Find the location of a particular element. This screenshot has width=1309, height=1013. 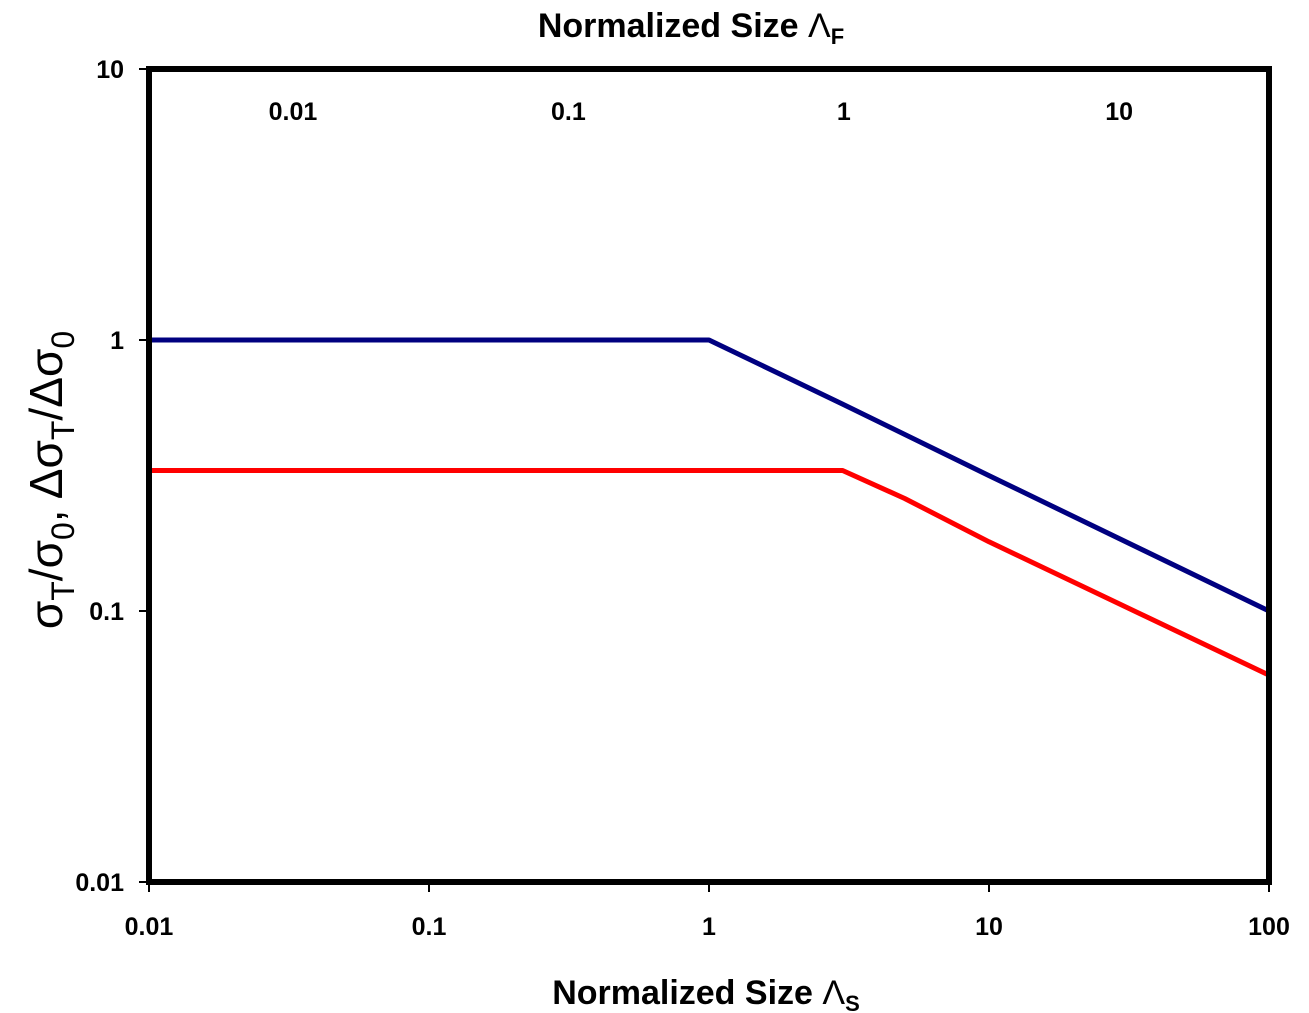

x-tick-label: 10 is located at coordinates (989, 927).